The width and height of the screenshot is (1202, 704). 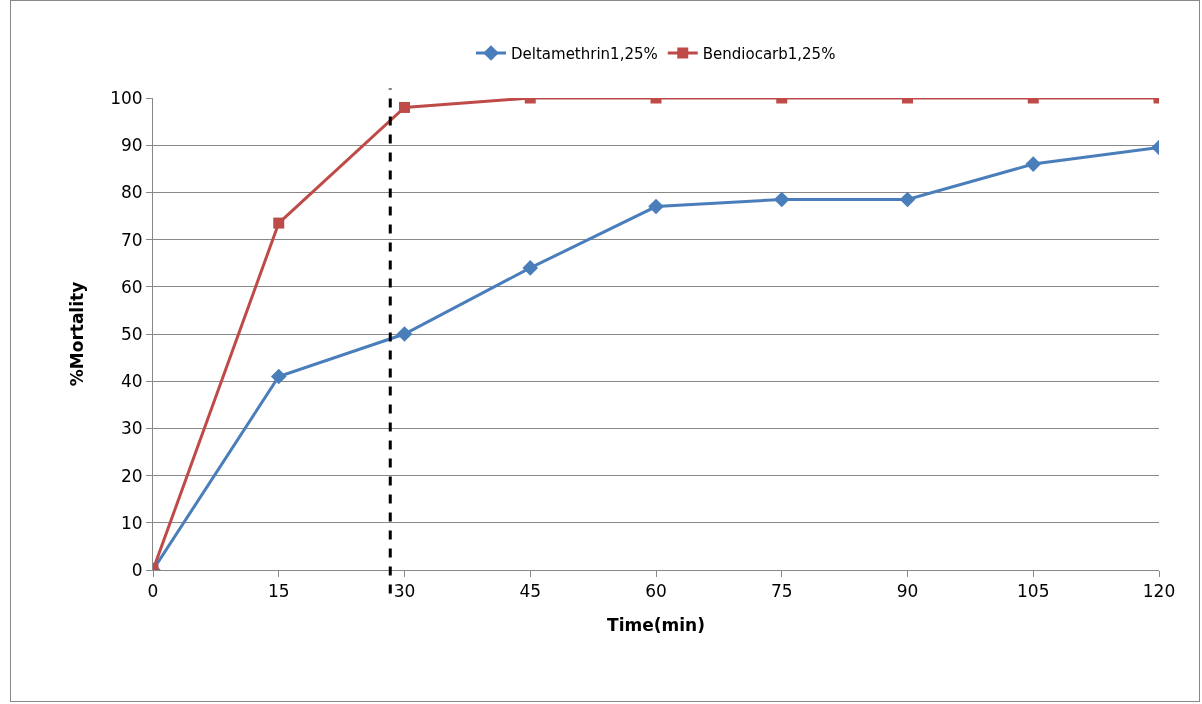 What do you see at coordinates (131, 381) in the screenshot?
I see `y-tick-label: 40` at bounding box center [131, 381].